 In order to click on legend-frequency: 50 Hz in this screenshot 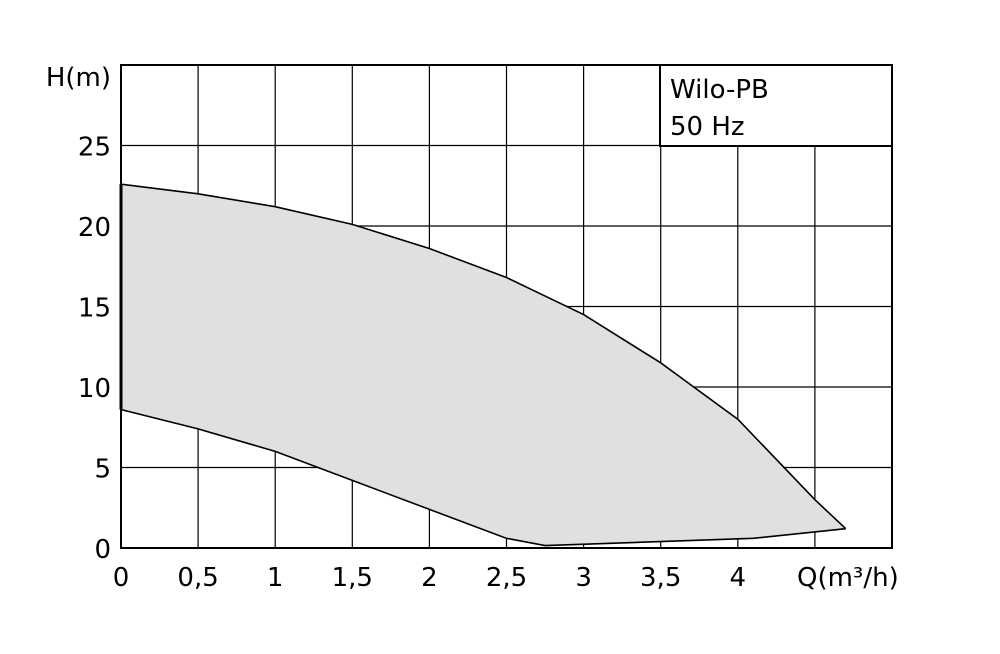, I will do `click(707, 127)`.